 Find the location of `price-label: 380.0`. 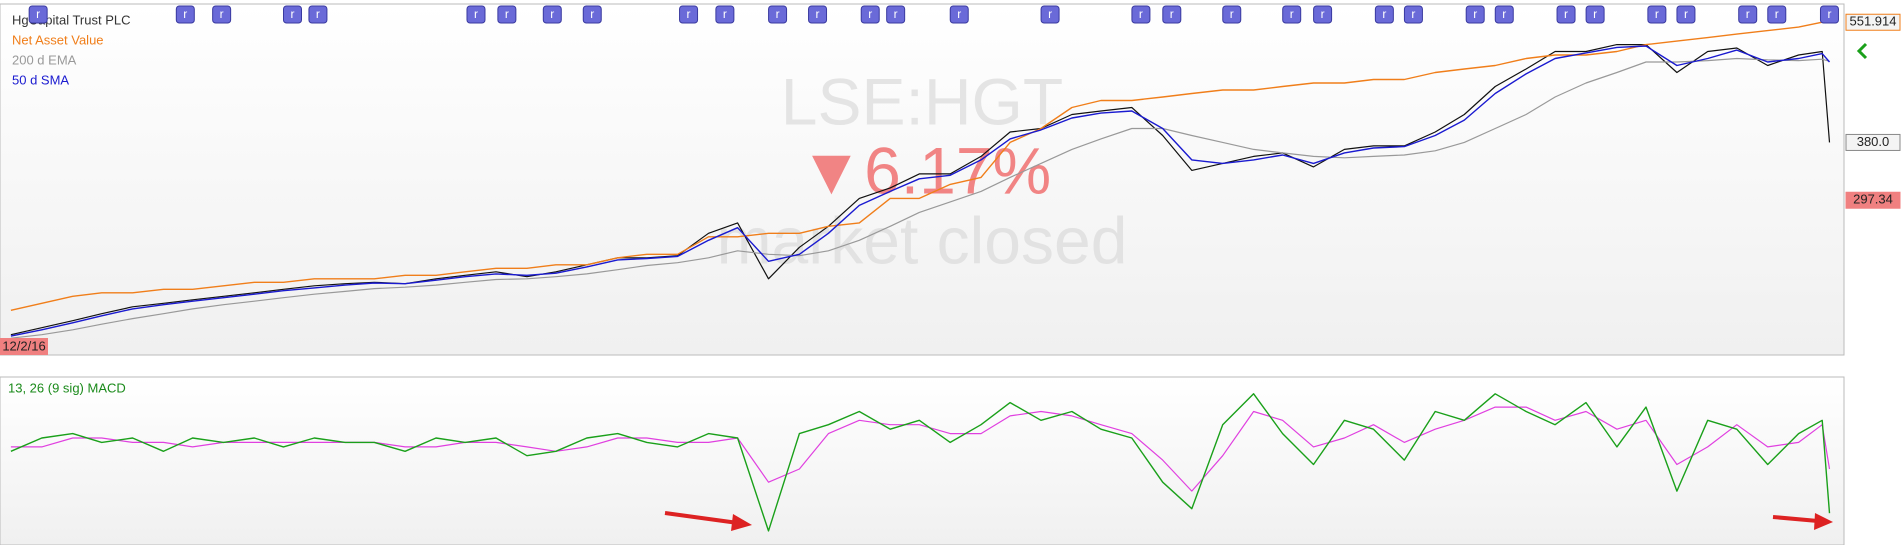

price-label: 380.0 is located at coordinates (1873, 141).